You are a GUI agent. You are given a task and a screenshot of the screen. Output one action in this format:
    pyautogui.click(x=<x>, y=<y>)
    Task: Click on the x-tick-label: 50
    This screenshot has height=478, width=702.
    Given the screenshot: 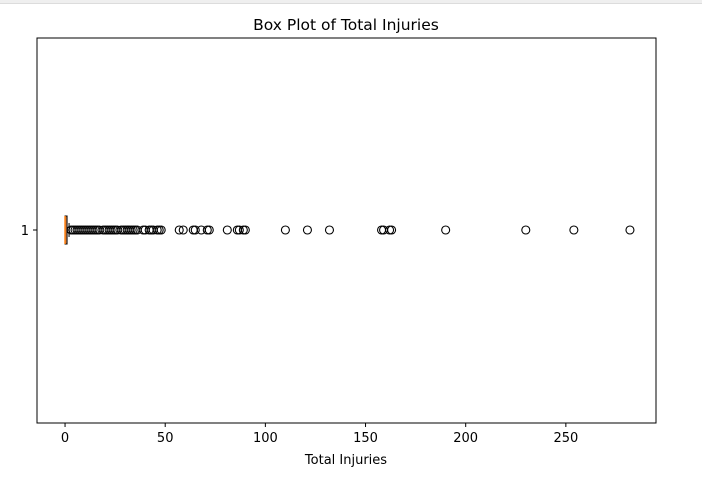 What is the action you would take?
    pyautogui.click(x=165, y=438)
    